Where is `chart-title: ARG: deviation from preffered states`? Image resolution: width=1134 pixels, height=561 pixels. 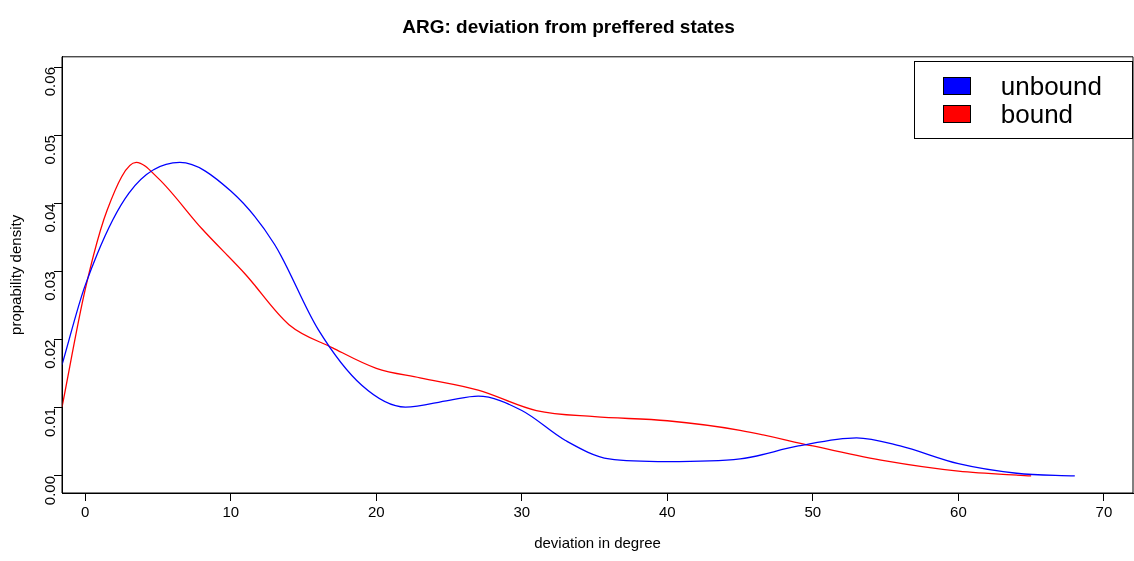
chart-title: ARG: deviation from preffered states is located at coordinates (568, 26).